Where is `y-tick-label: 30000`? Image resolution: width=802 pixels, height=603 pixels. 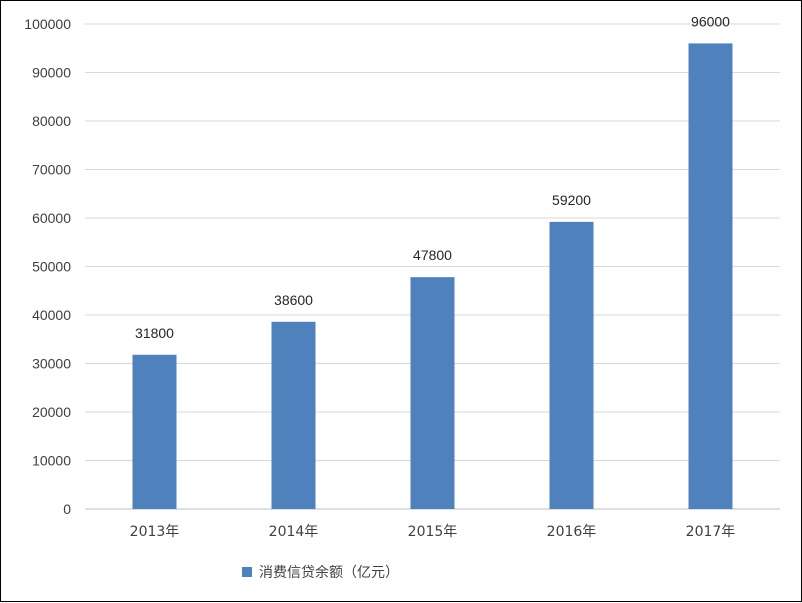 y-tick-label: 30000 is located at coordinates (51, 364).